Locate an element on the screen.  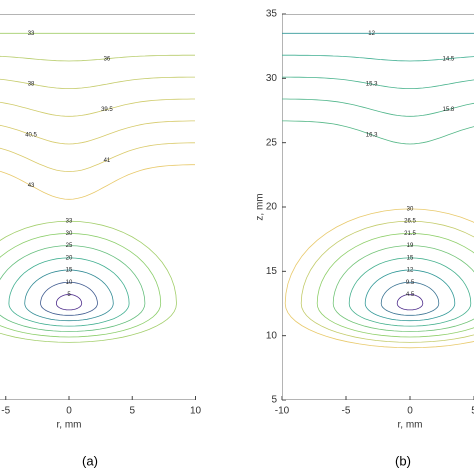
y-axis-label: z, mm is located at coordinates (260, 206).